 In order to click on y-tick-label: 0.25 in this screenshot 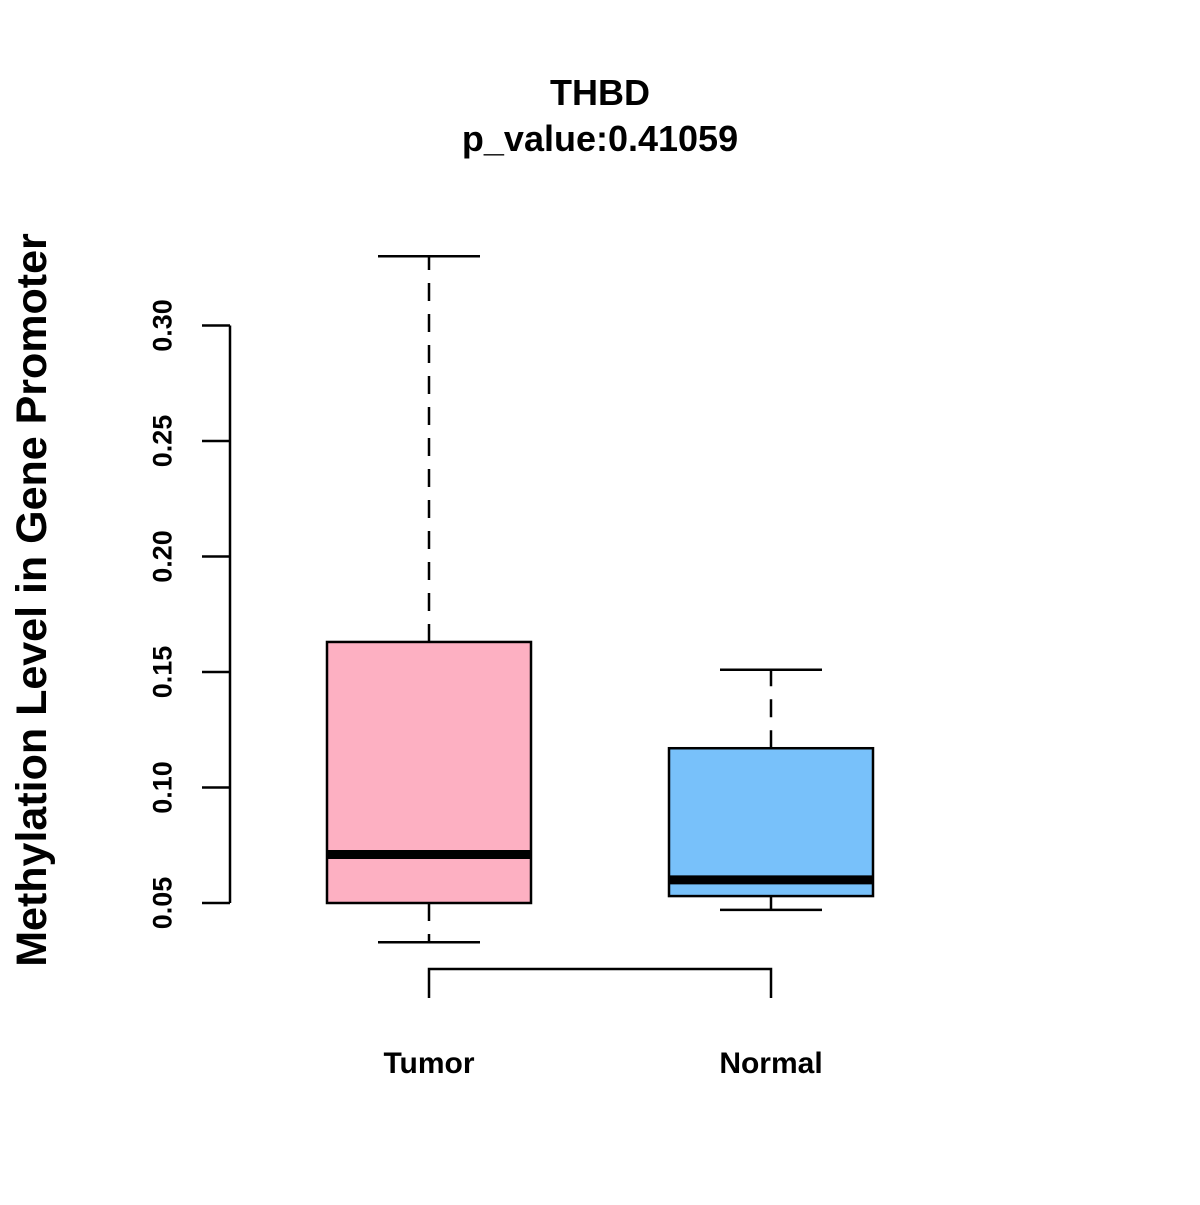, I will do `click(162, 441)`.